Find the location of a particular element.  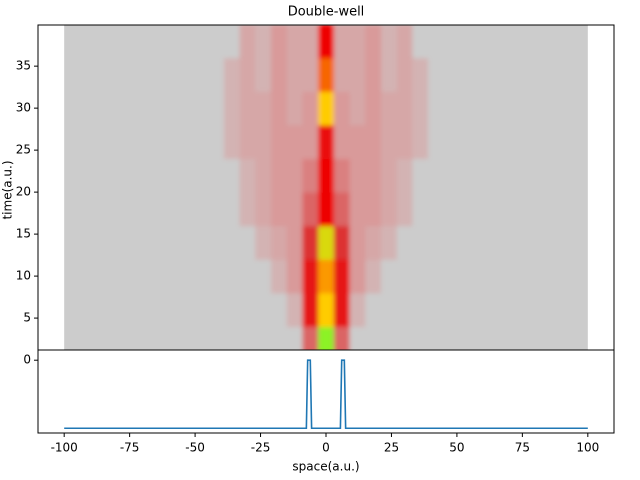

y-tick-label: 35 is located at coordinates (23, 66).